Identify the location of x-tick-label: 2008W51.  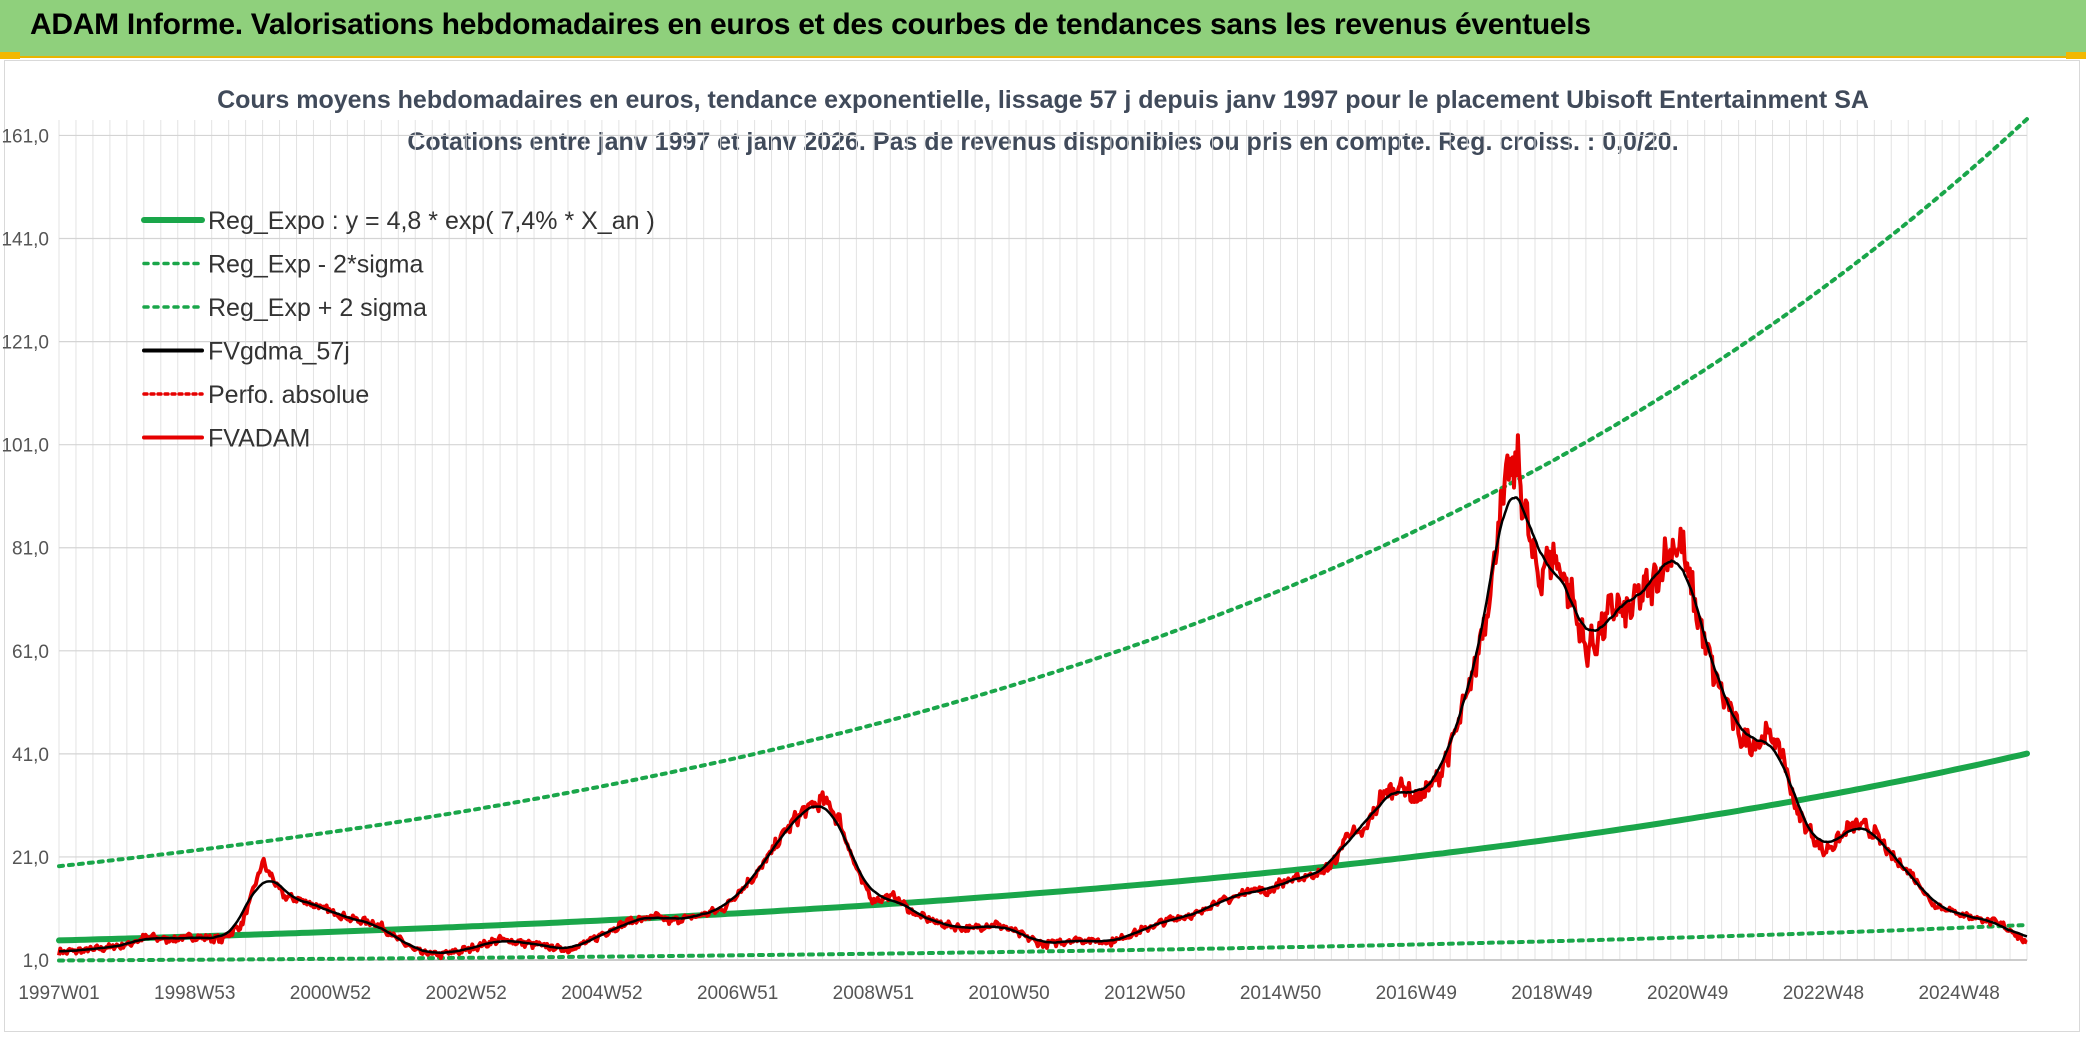
(873, 993).